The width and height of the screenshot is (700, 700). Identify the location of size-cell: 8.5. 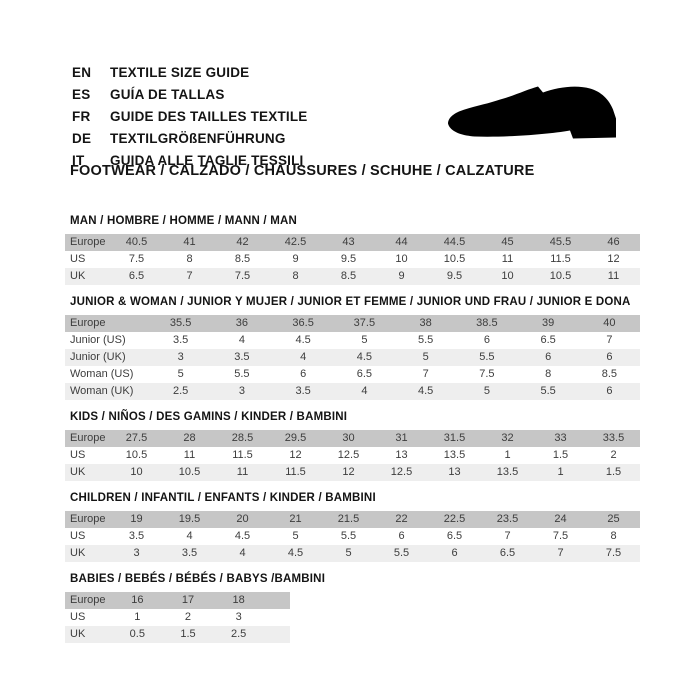
(348, 276).